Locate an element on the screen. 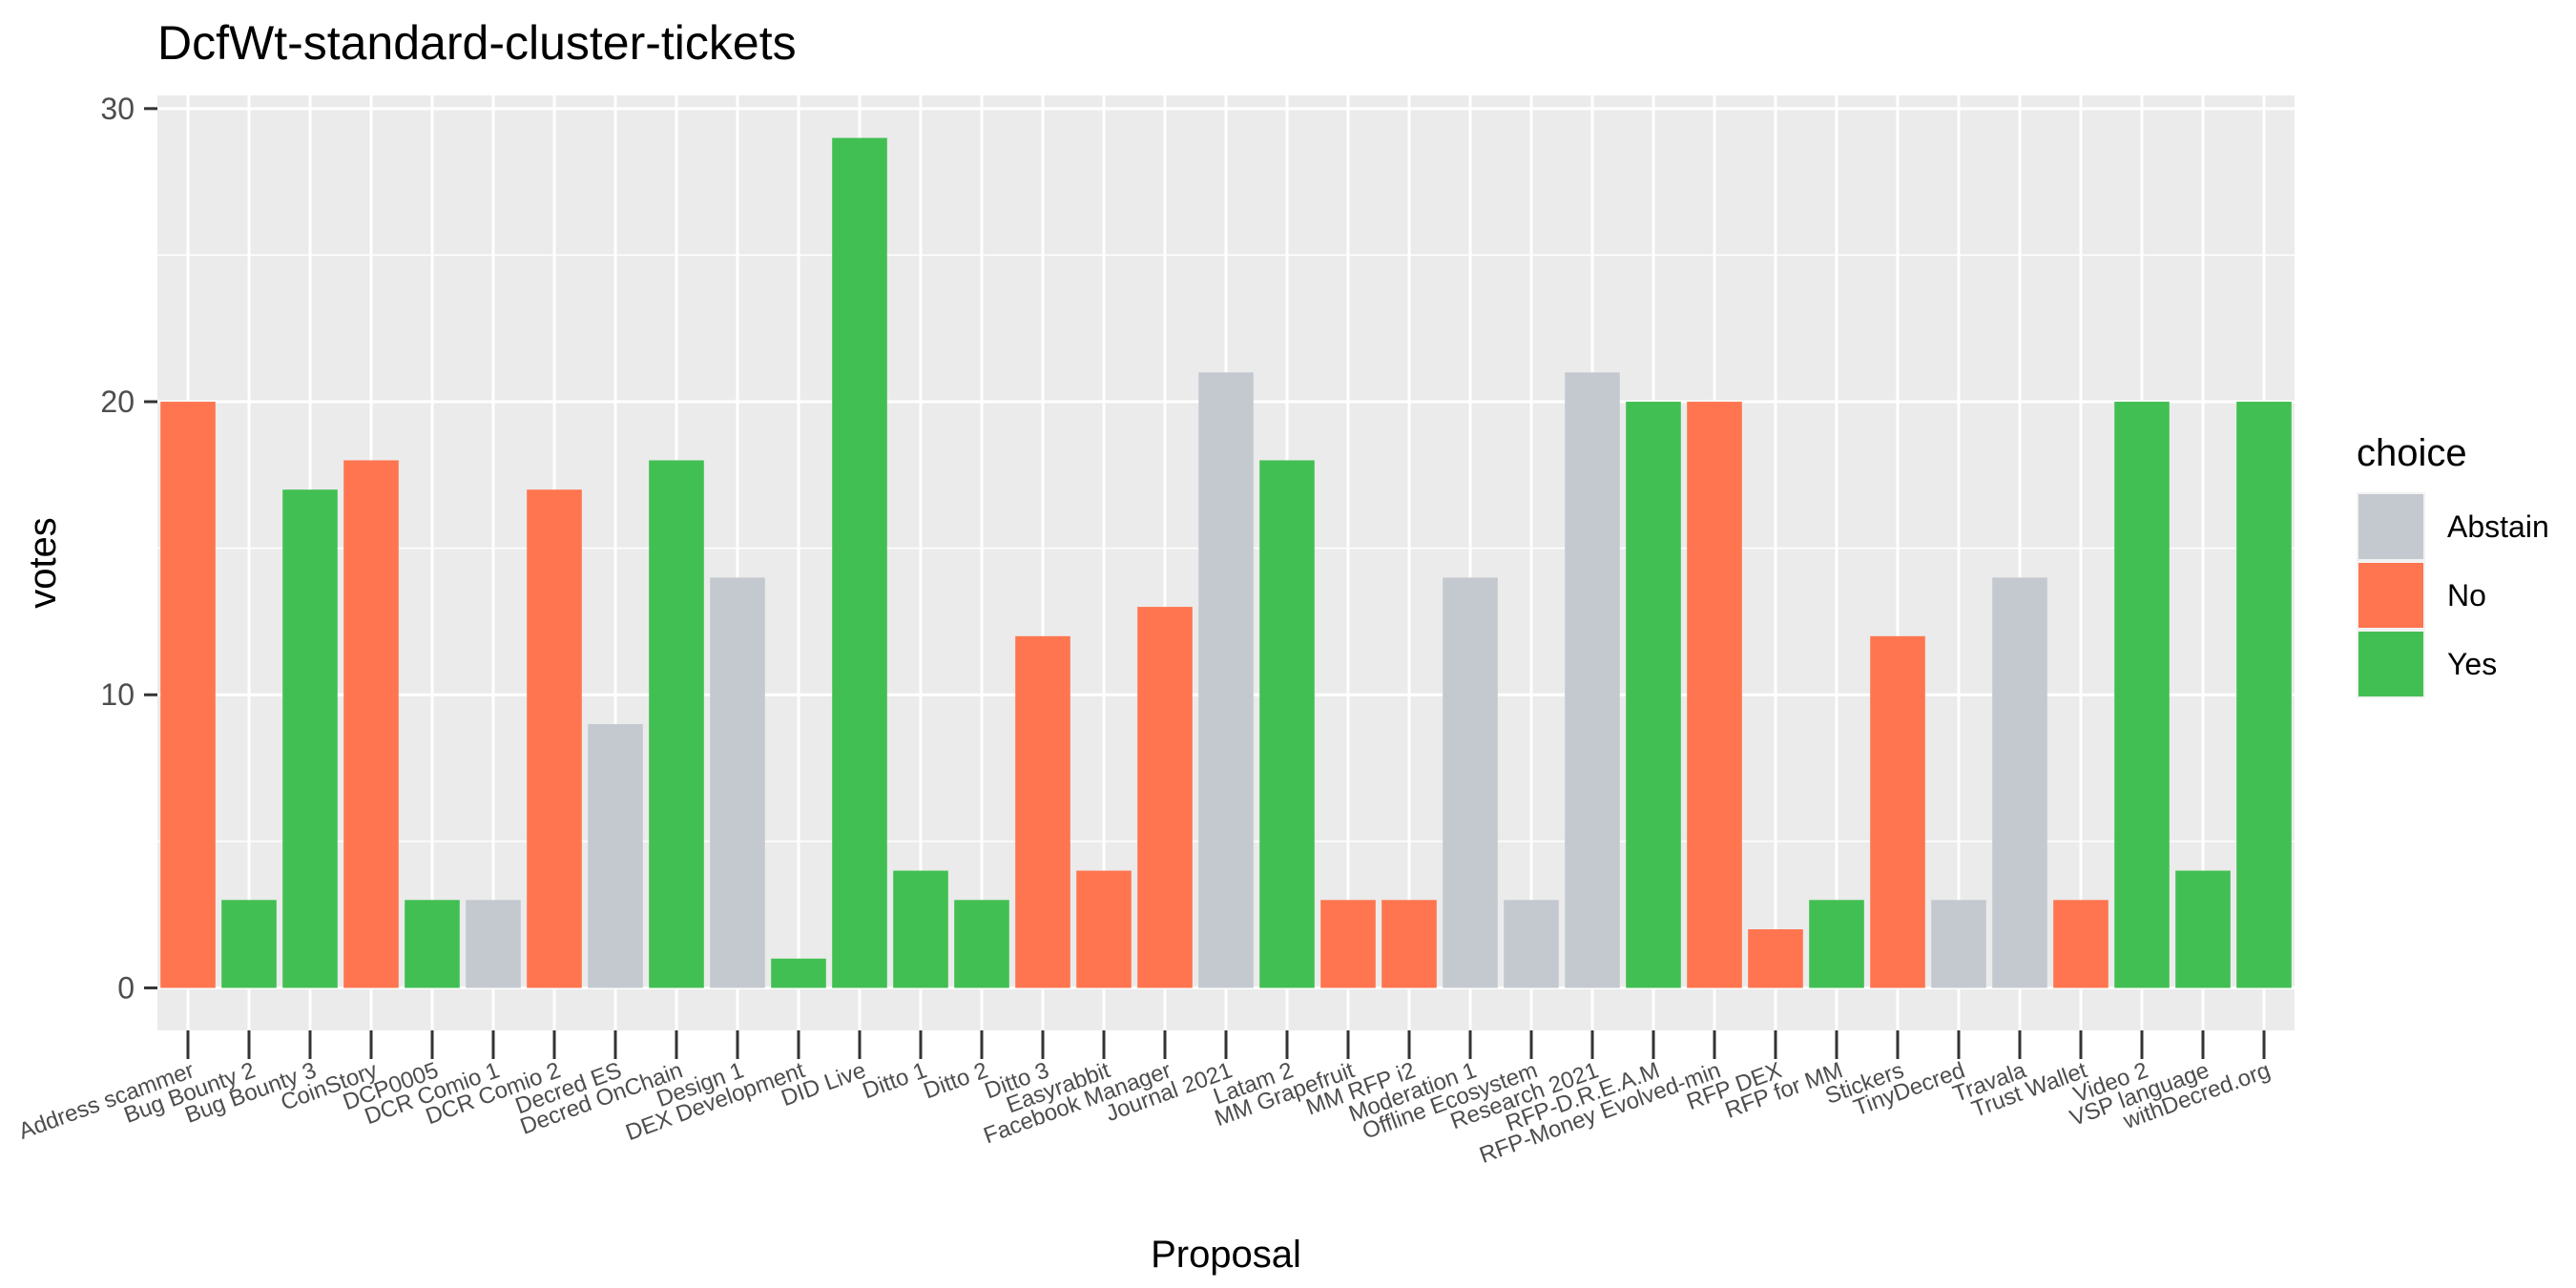  legend-entries: Abstain No Yes is located at coordinates (2453, 595).